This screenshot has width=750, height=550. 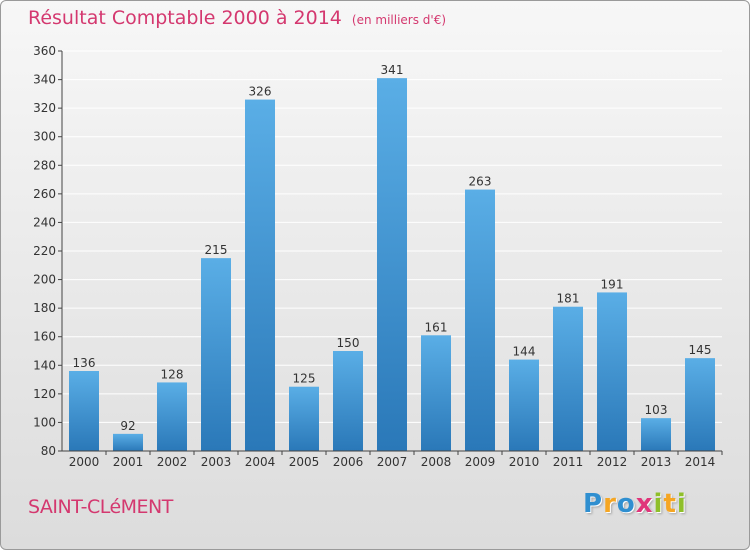 What do you see at coordinates (612, 462) in the screenshot?
I see `x-tick-label: 2012` at bounding box center [612, 462].